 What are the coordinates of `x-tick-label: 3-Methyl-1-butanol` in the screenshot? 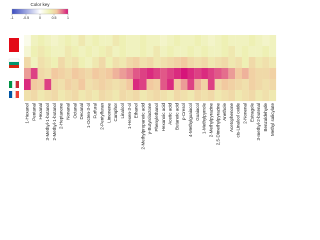 It's located at (47, 122).